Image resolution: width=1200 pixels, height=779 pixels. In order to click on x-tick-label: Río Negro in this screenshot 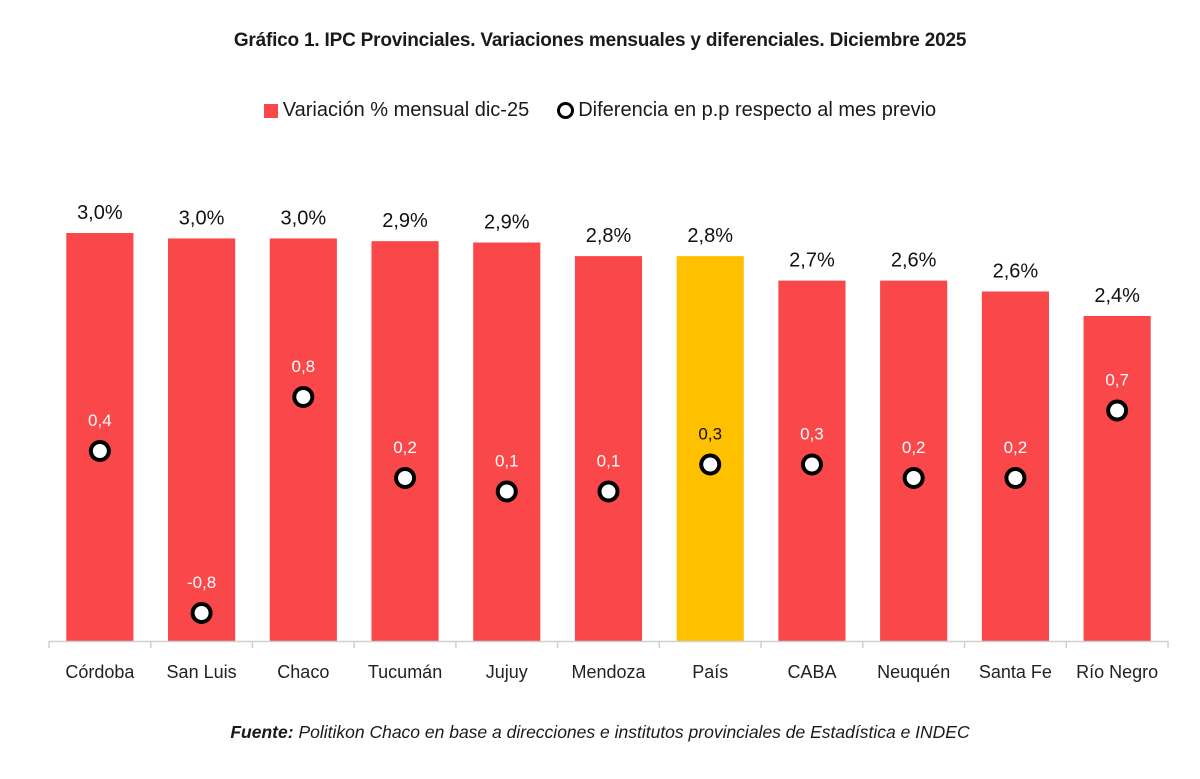, I will do `click(1117, 672)`.